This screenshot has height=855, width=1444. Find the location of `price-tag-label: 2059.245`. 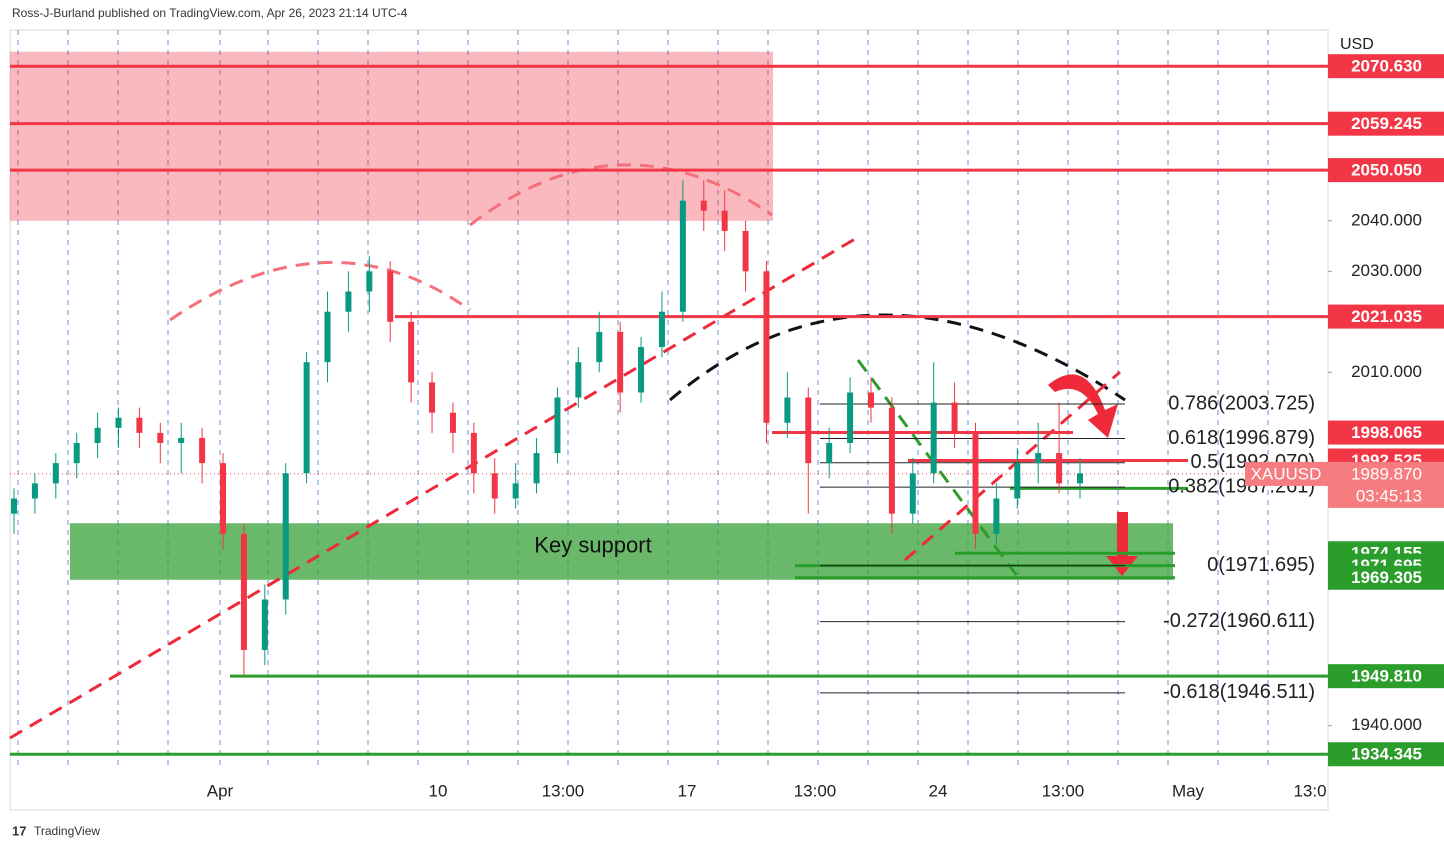

price-tag-label: 2059.245 is located at coordinates (1386, 123).